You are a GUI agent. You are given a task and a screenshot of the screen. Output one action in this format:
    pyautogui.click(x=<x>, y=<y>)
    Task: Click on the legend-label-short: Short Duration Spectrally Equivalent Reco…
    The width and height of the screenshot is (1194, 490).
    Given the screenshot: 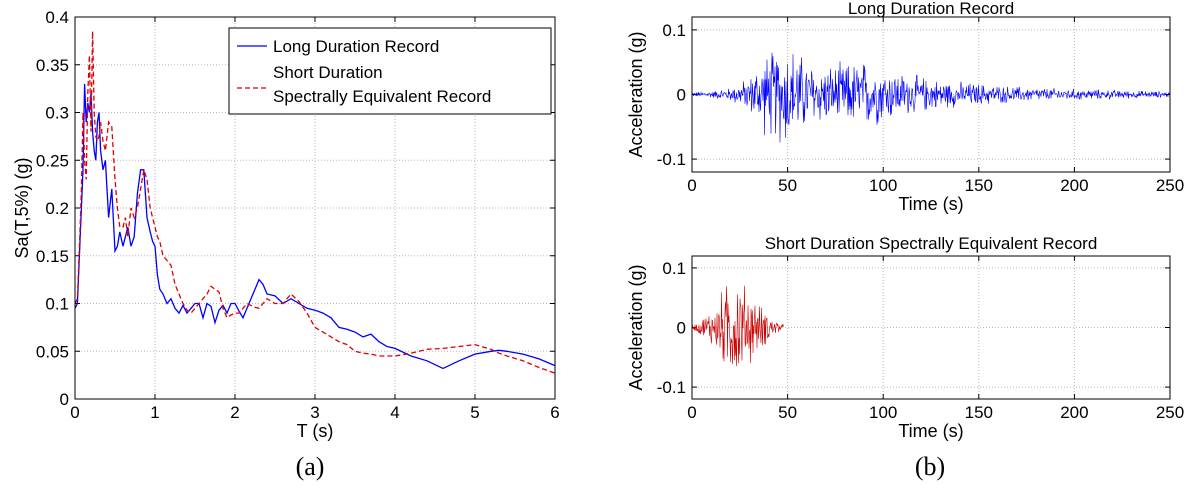 What is the action you would take?
    pyautogui.click(x=382, y=84)
    